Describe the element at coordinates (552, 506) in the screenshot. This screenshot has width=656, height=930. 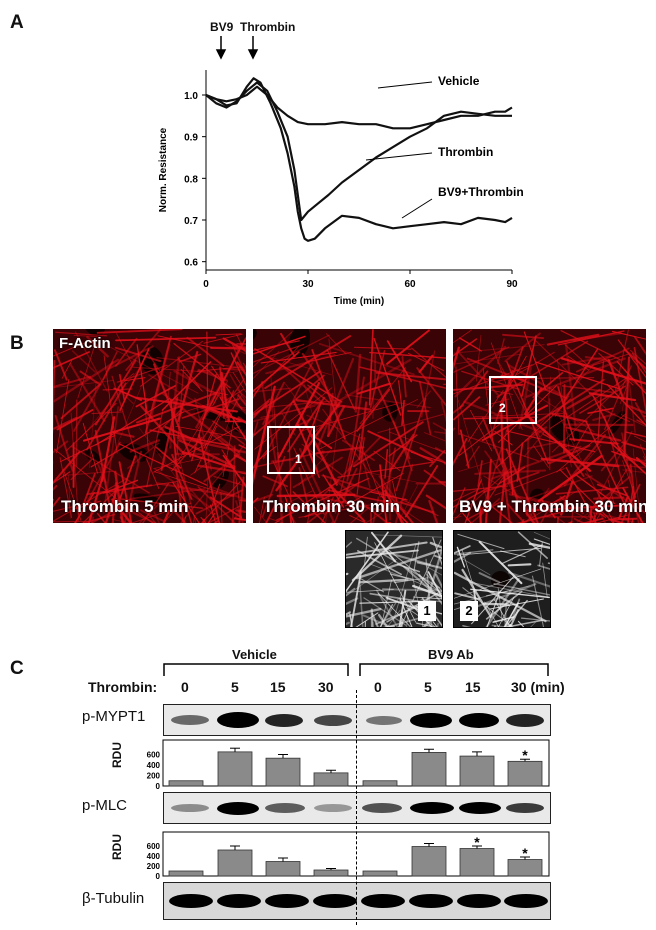
I see `micrograph-3-caption: BV9 + Thrombin 30 min` at that location.